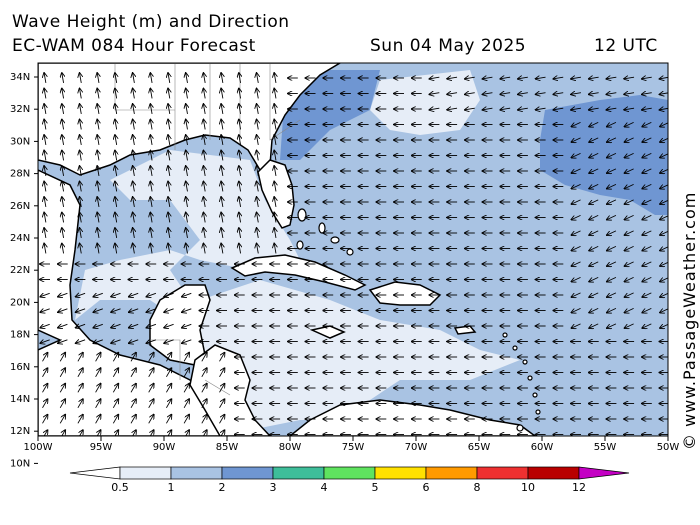 The image size is (700, 525). What do you see at coordinates (325, 232) in the screenshot?
I see `land-bahamas` at bounding box center [325, 232].